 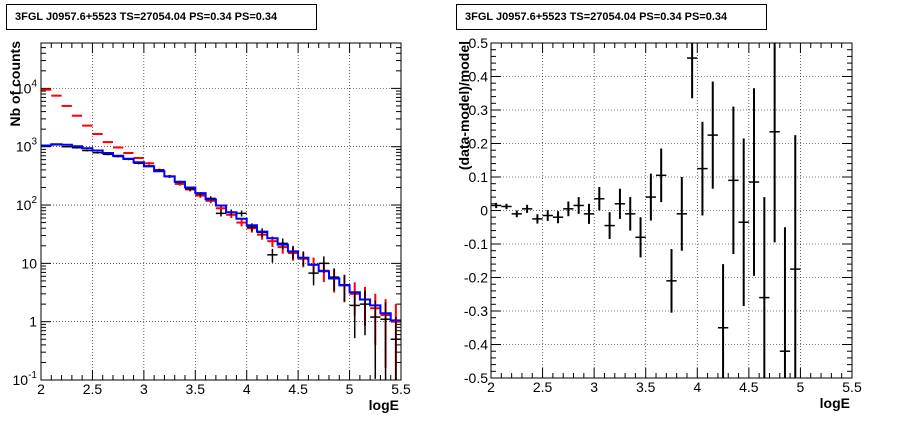 What do you see at coordinates (476, 345) in the screenshot?
I see `right-y-tick-label: -0.4` at bounding box center [476, 345].